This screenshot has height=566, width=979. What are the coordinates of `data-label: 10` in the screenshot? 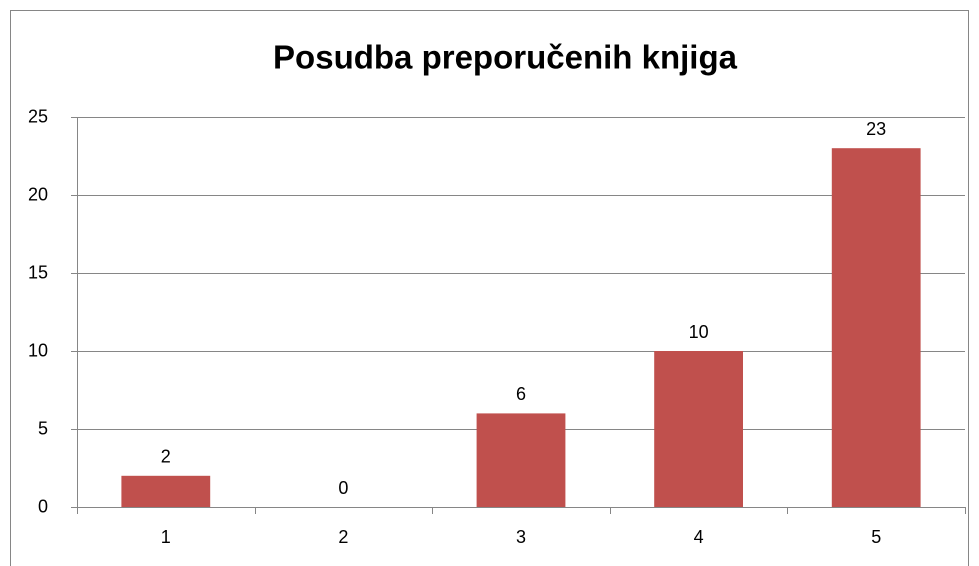 It's located at (699, 332).